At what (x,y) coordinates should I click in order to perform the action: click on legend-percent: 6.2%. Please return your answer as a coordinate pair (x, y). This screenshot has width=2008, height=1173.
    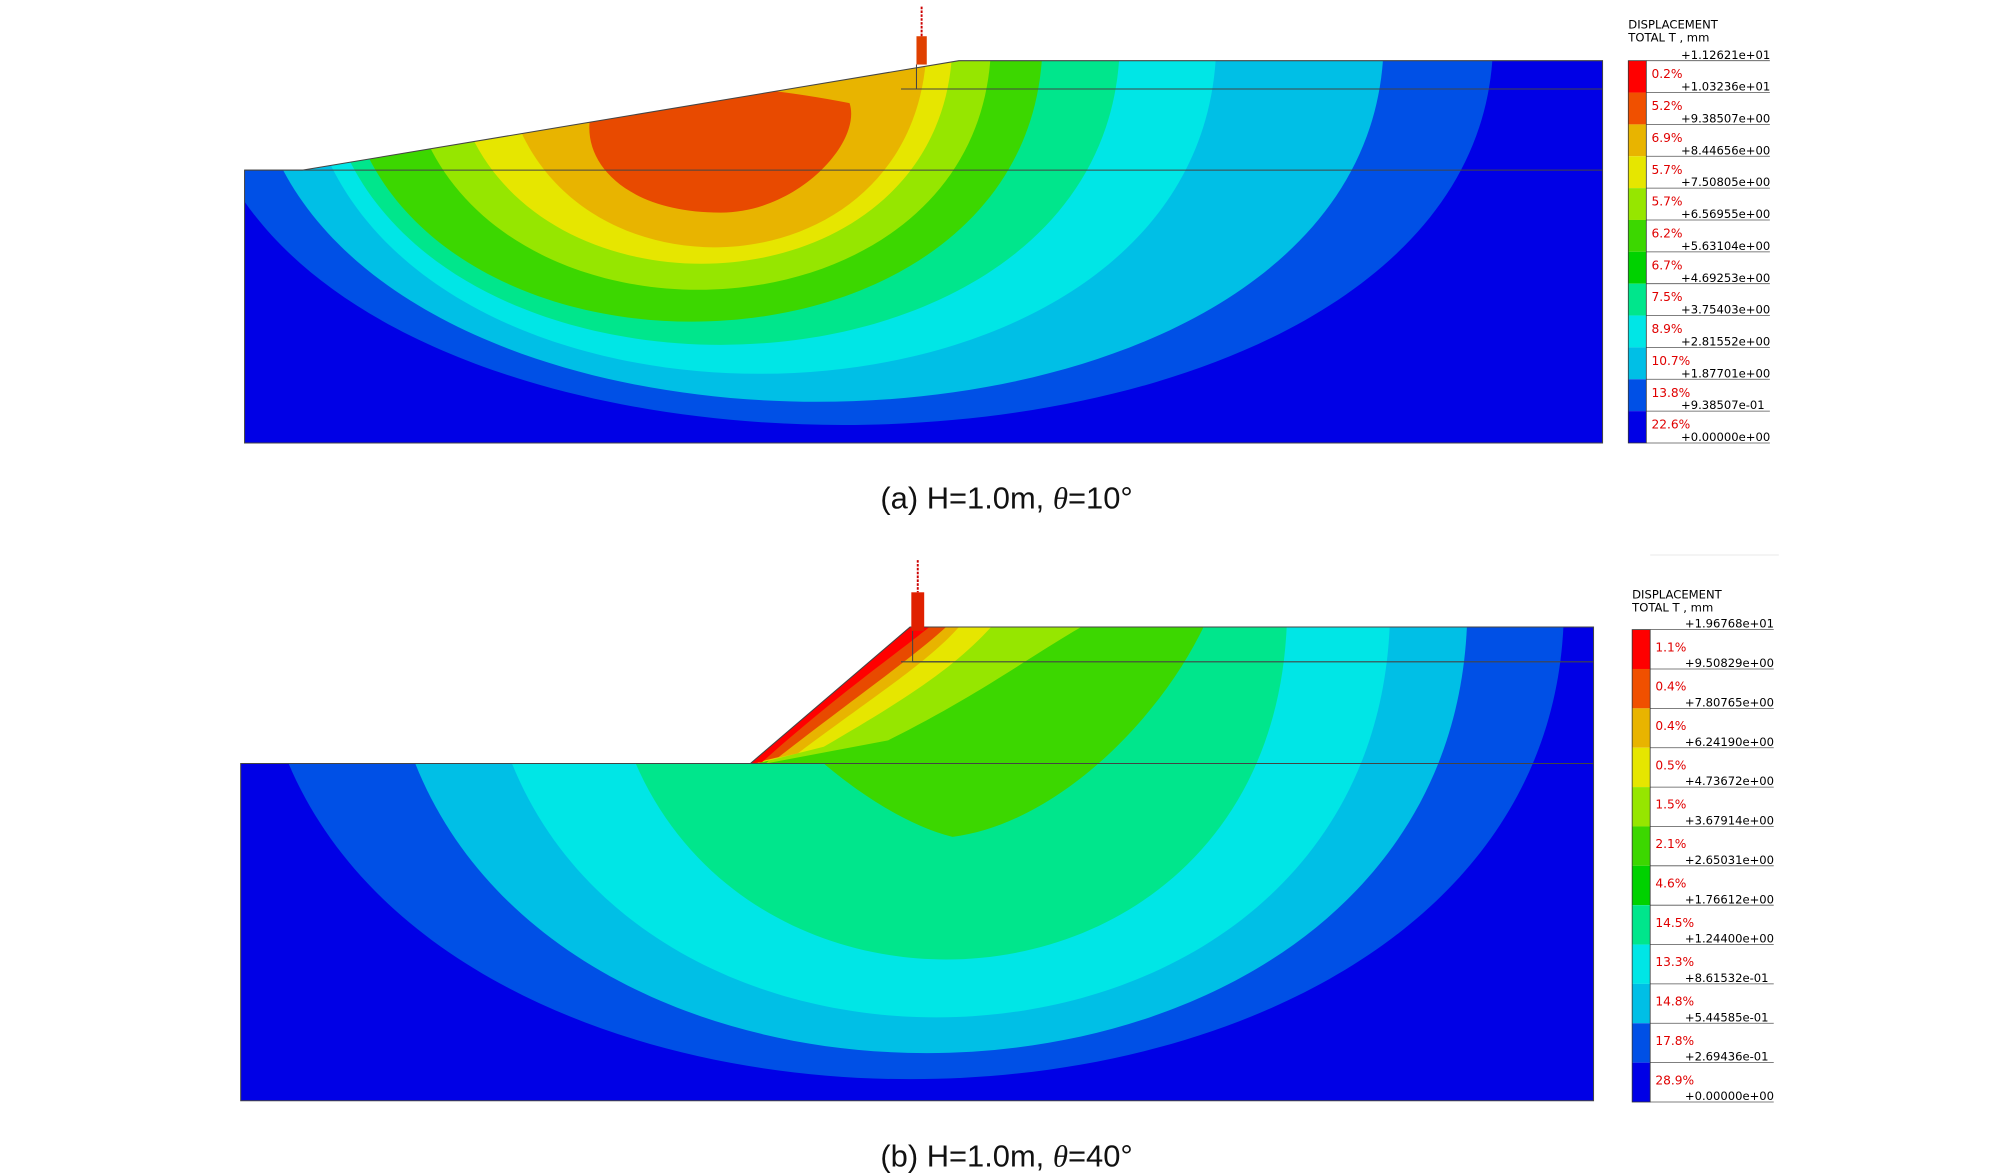
    Looking at the image, I should click on (1666, 233).